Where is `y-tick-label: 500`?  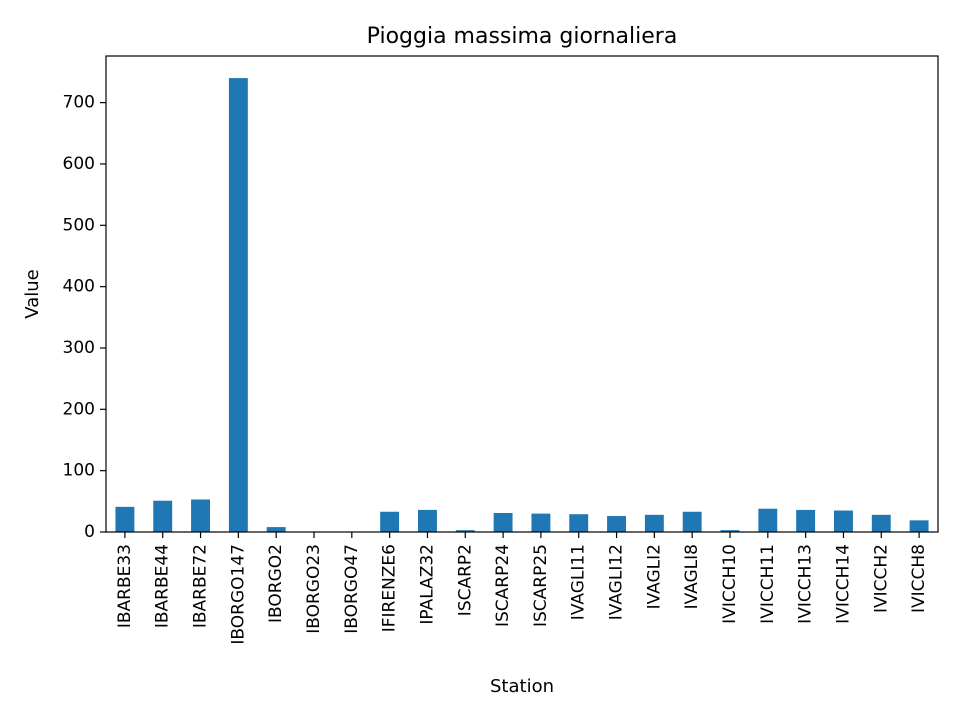 y-tick-label: 500 is located at coordinates (79, 225).